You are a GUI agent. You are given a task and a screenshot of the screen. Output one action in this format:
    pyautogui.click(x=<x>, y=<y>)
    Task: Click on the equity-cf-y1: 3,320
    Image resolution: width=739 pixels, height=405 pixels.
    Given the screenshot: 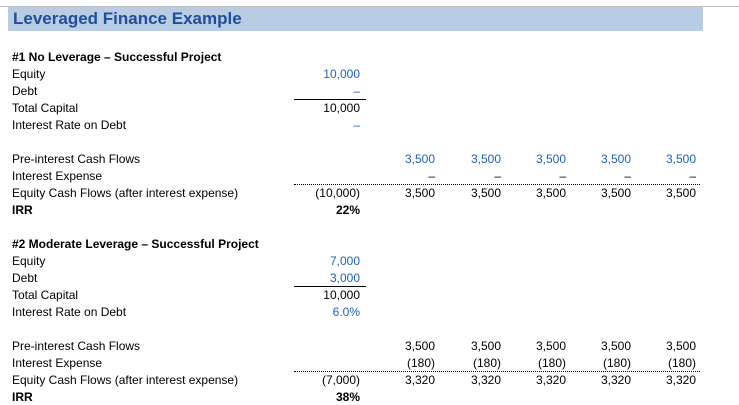 What is the action you would take?
    pyautogui.click(x=419, y=380)
    